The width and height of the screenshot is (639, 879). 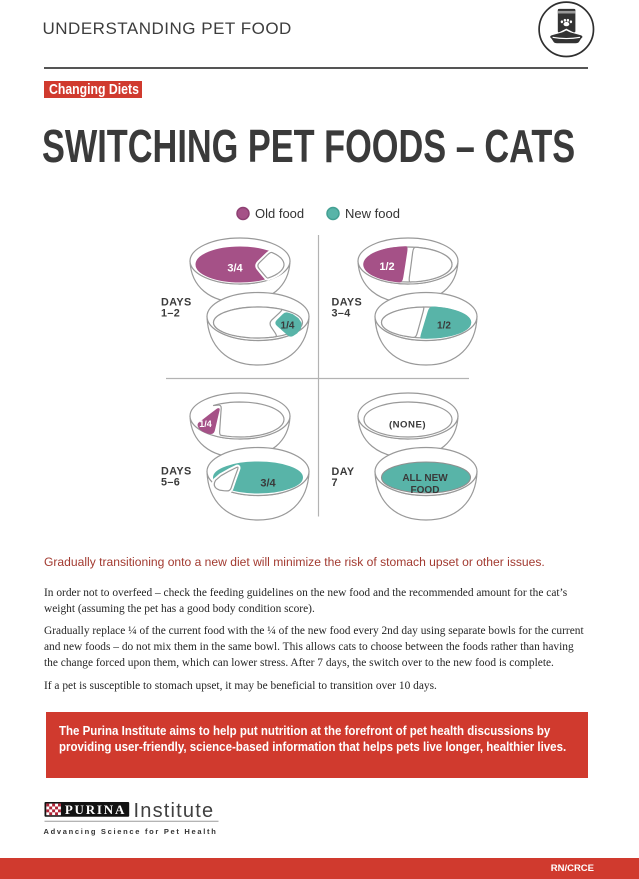 I want to click on svg-text: 7, so click(x=335, y=483).